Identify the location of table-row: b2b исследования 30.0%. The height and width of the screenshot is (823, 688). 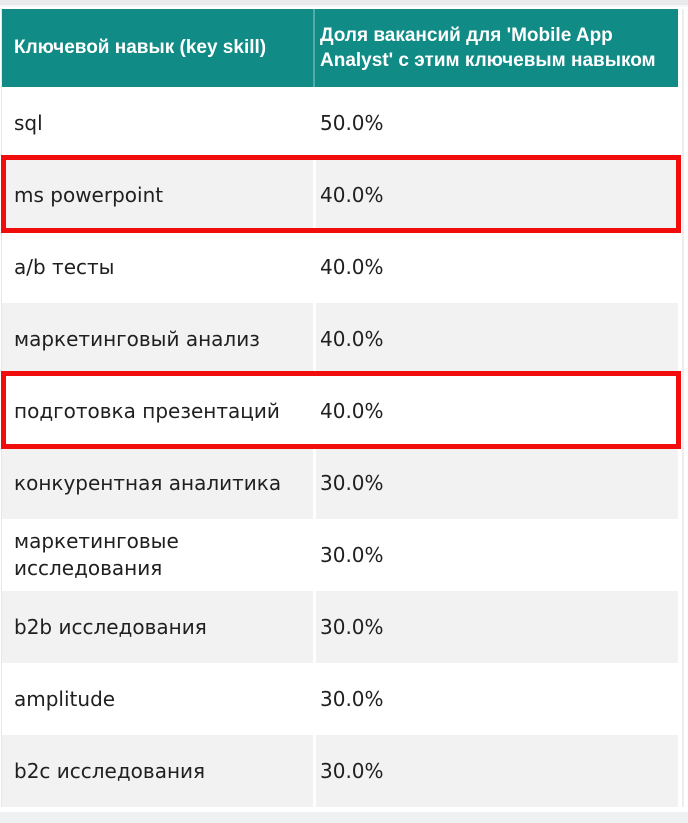
(340, 627).